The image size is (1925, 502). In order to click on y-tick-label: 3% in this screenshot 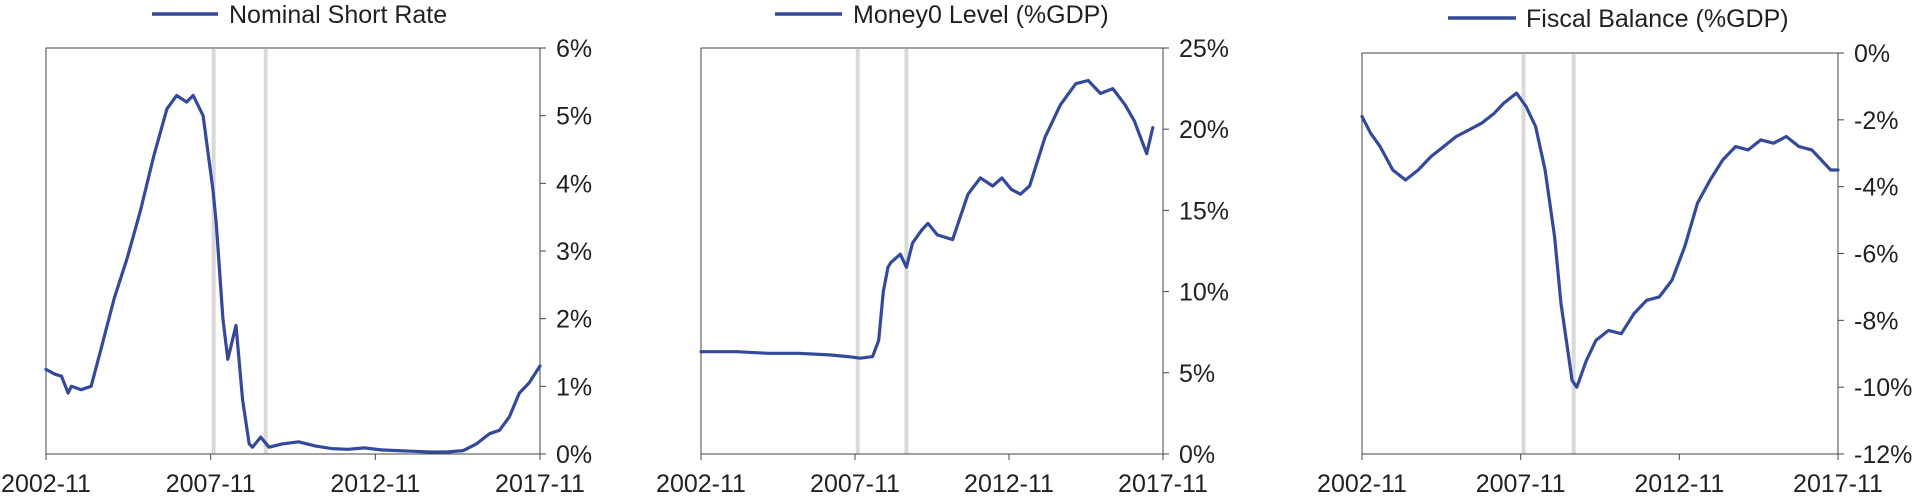, I will do `click(574, 252)`.